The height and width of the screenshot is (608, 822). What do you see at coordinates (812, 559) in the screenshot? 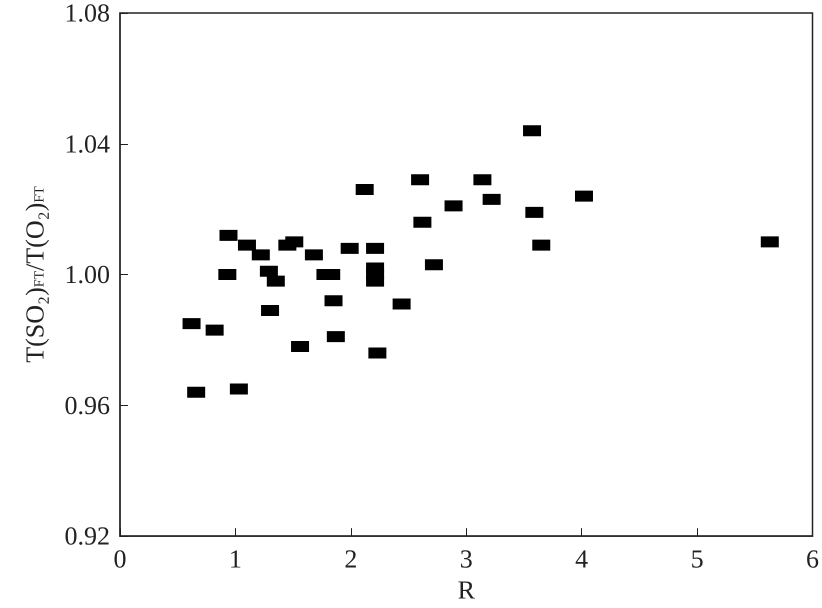
I see `x-tick-label: 6` at bounding box center [812, 559].